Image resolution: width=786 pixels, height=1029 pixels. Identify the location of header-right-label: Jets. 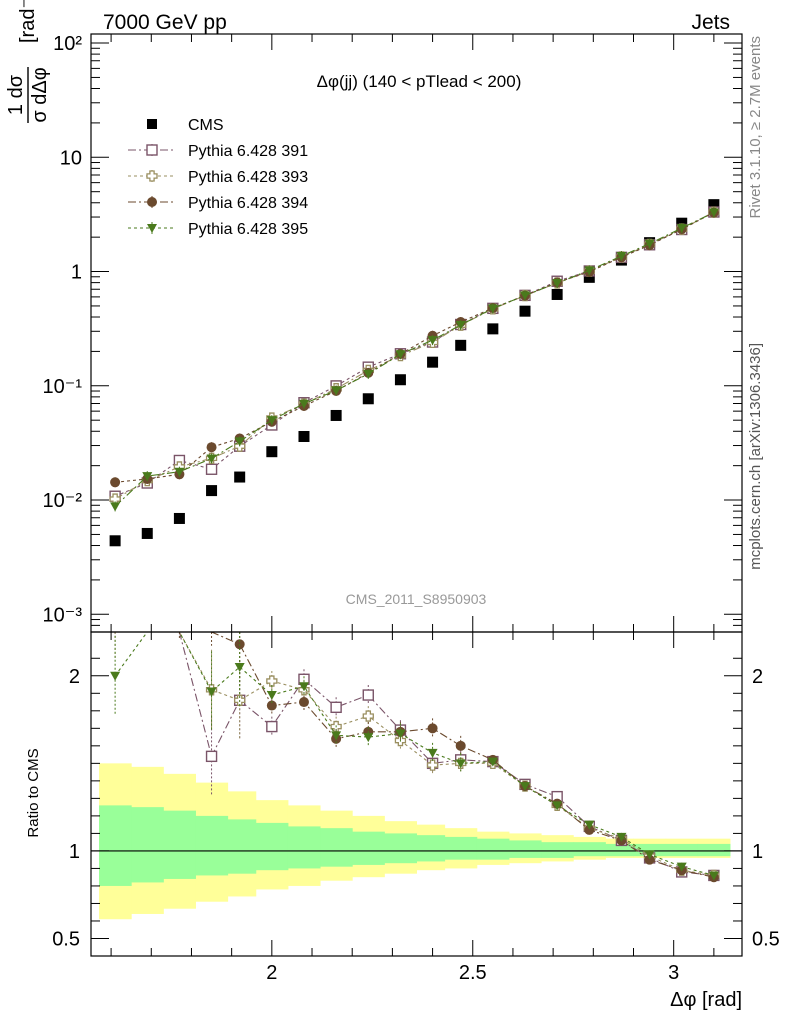
(710, 22).